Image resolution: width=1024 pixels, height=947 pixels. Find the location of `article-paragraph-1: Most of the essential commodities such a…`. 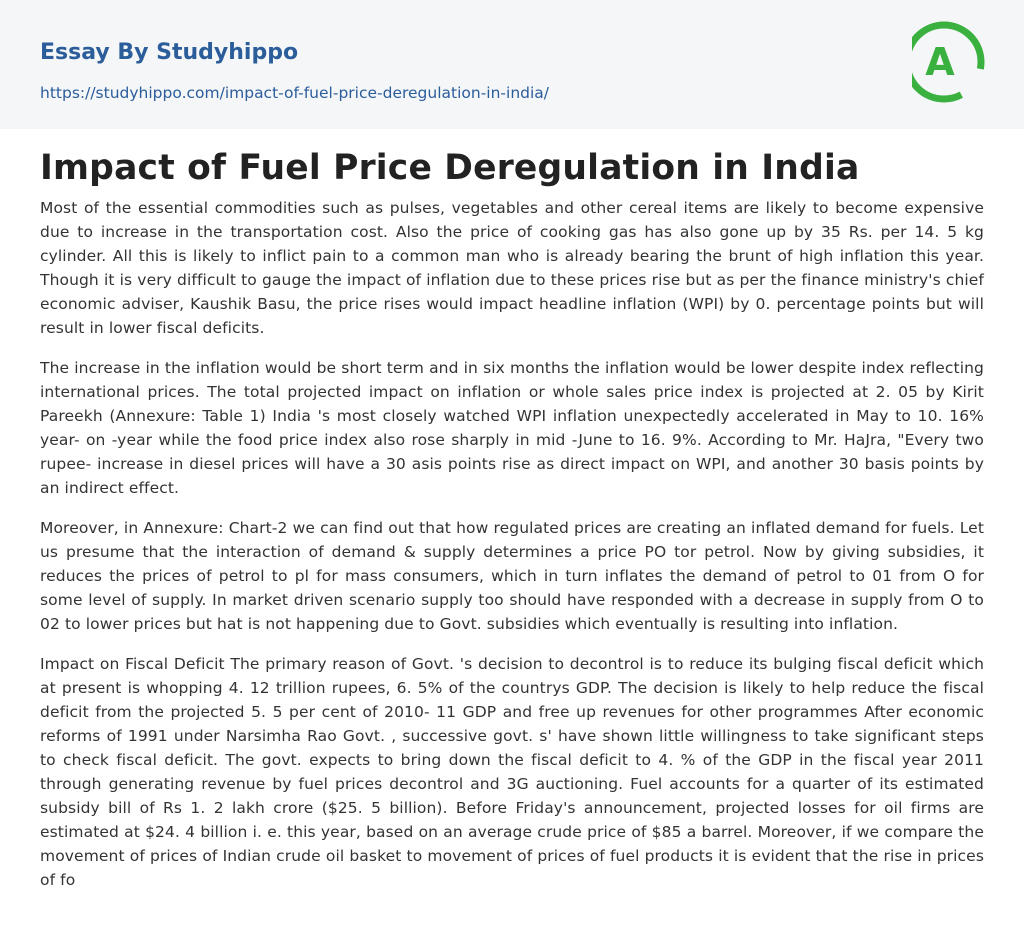

article-paragraph-1: Most of the essential commodities such a… is located at coordinates (512, 268).